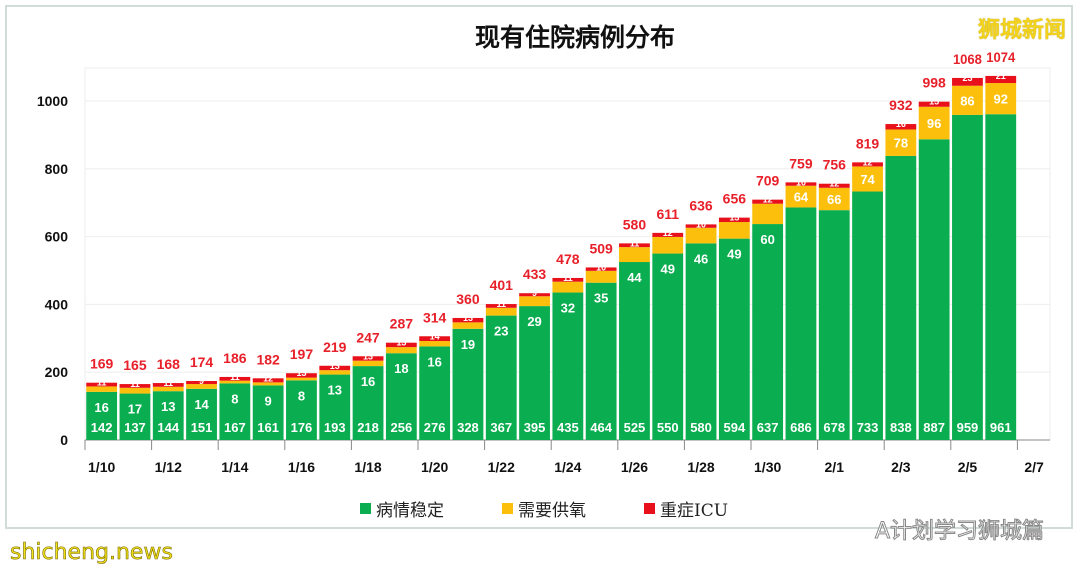  I want to click on data-label-total: 709, so click(768, 181).